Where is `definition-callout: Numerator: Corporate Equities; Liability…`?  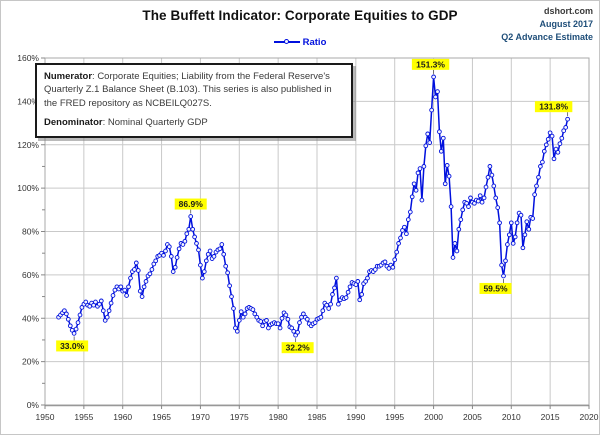 definition-callout: Numerator: Corporate Equities; Liability… is located at coordinates (194, 100).